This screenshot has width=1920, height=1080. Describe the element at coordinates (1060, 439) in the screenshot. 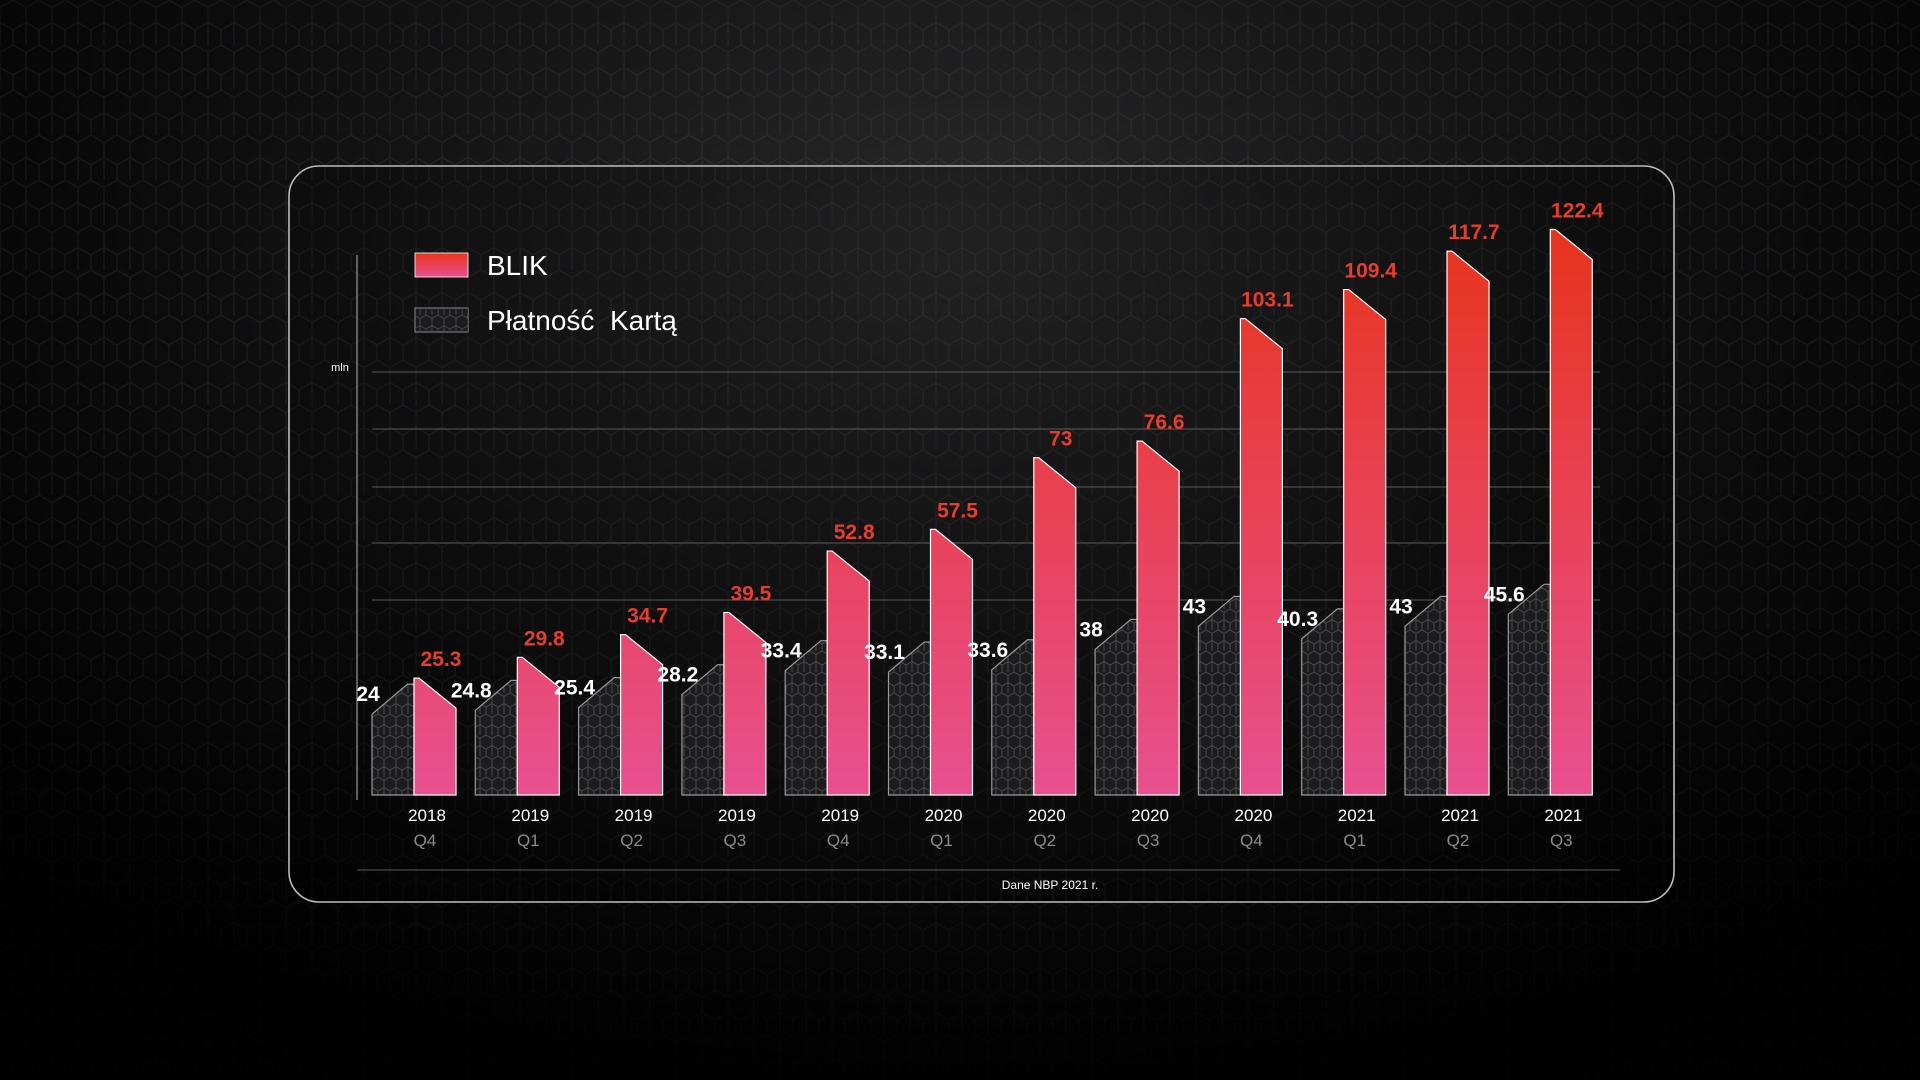

I see `blik-value-label: 73` at that location.